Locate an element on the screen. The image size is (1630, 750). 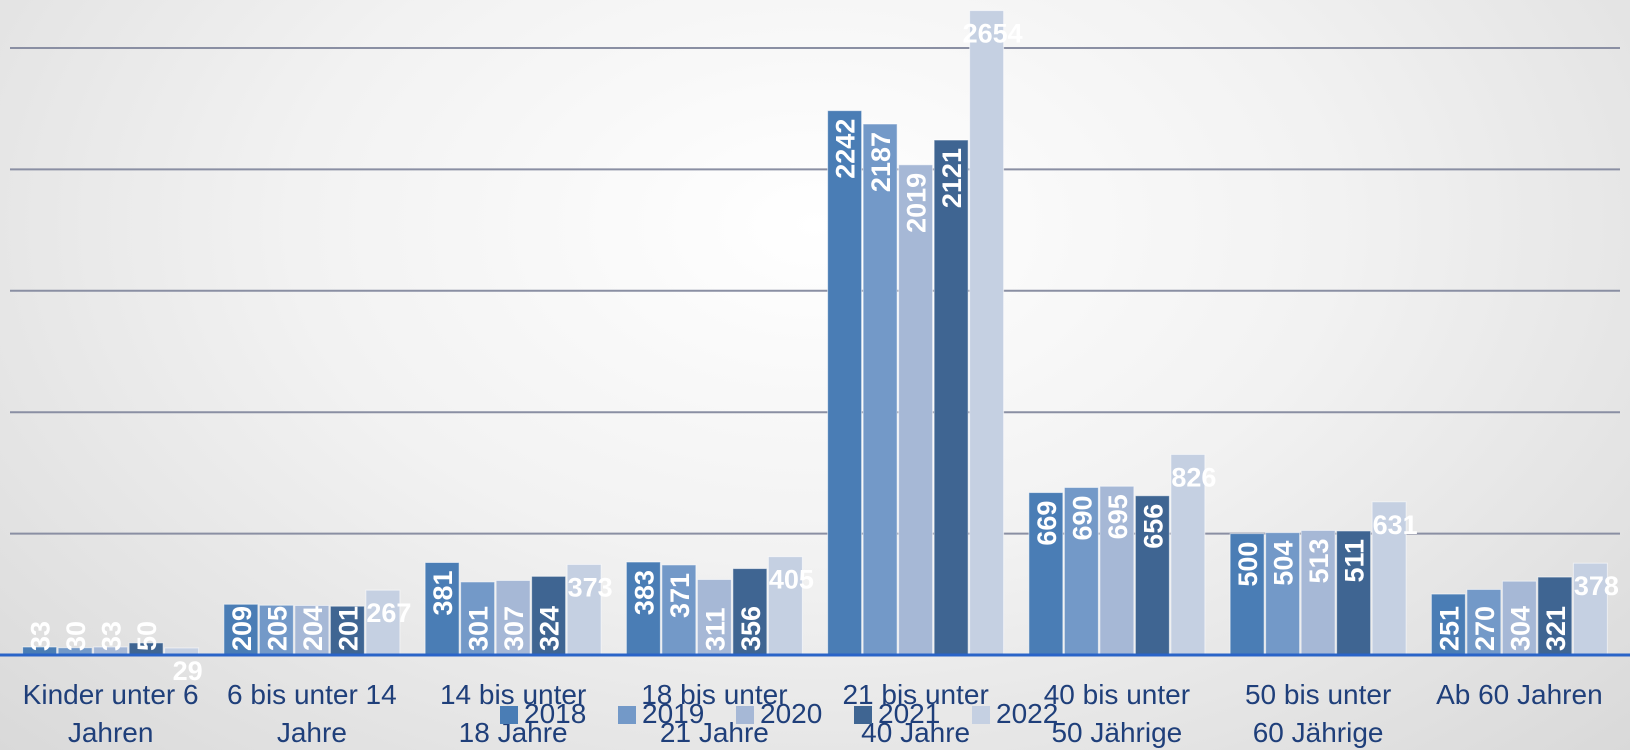
data-label: 2187 is located at coordinates (881, 162).